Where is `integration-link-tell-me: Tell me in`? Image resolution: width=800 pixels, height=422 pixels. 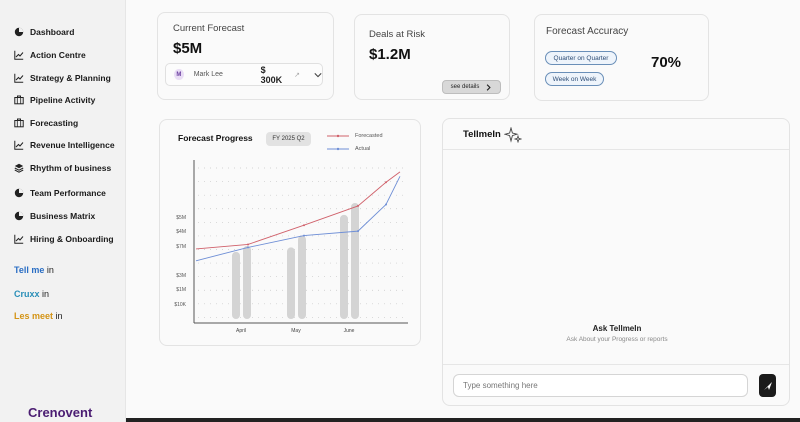
integration-link-tell-me: Tell me in is located at coordinates (34, 270).